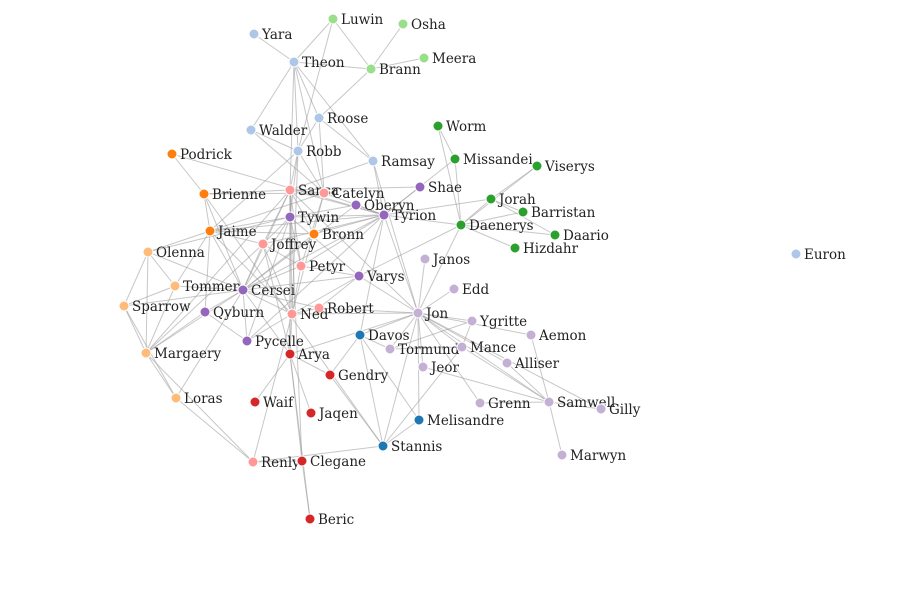 Image resolution: width=905 pixels, height=599 pixels. What do you see at coordinates (818, 255) in the screenshot?
I see `node-euron: Euron` at bounding box center [818, 255].